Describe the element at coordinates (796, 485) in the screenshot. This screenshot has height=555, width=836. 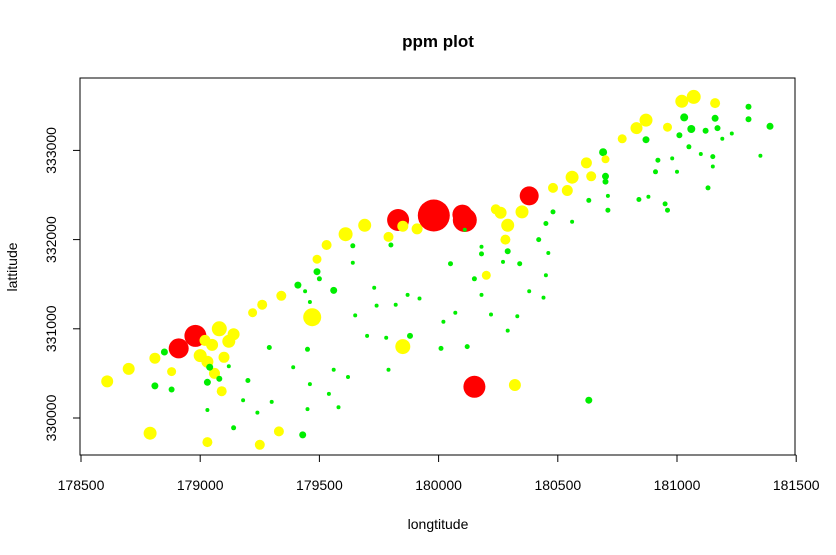
I see `x-tick-label: 181500` at that location.